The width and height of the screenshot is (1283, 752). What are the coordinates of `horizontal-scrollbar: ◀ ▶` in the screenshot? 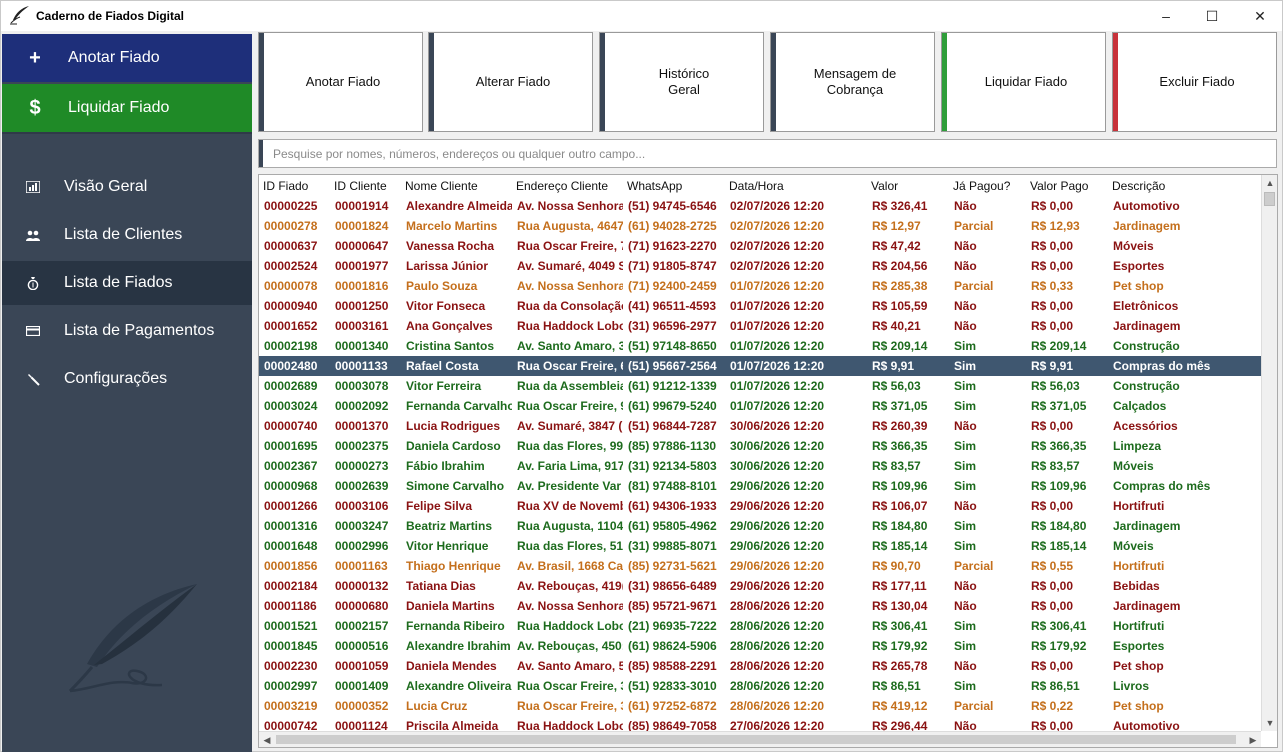 It's located at (760, 739).